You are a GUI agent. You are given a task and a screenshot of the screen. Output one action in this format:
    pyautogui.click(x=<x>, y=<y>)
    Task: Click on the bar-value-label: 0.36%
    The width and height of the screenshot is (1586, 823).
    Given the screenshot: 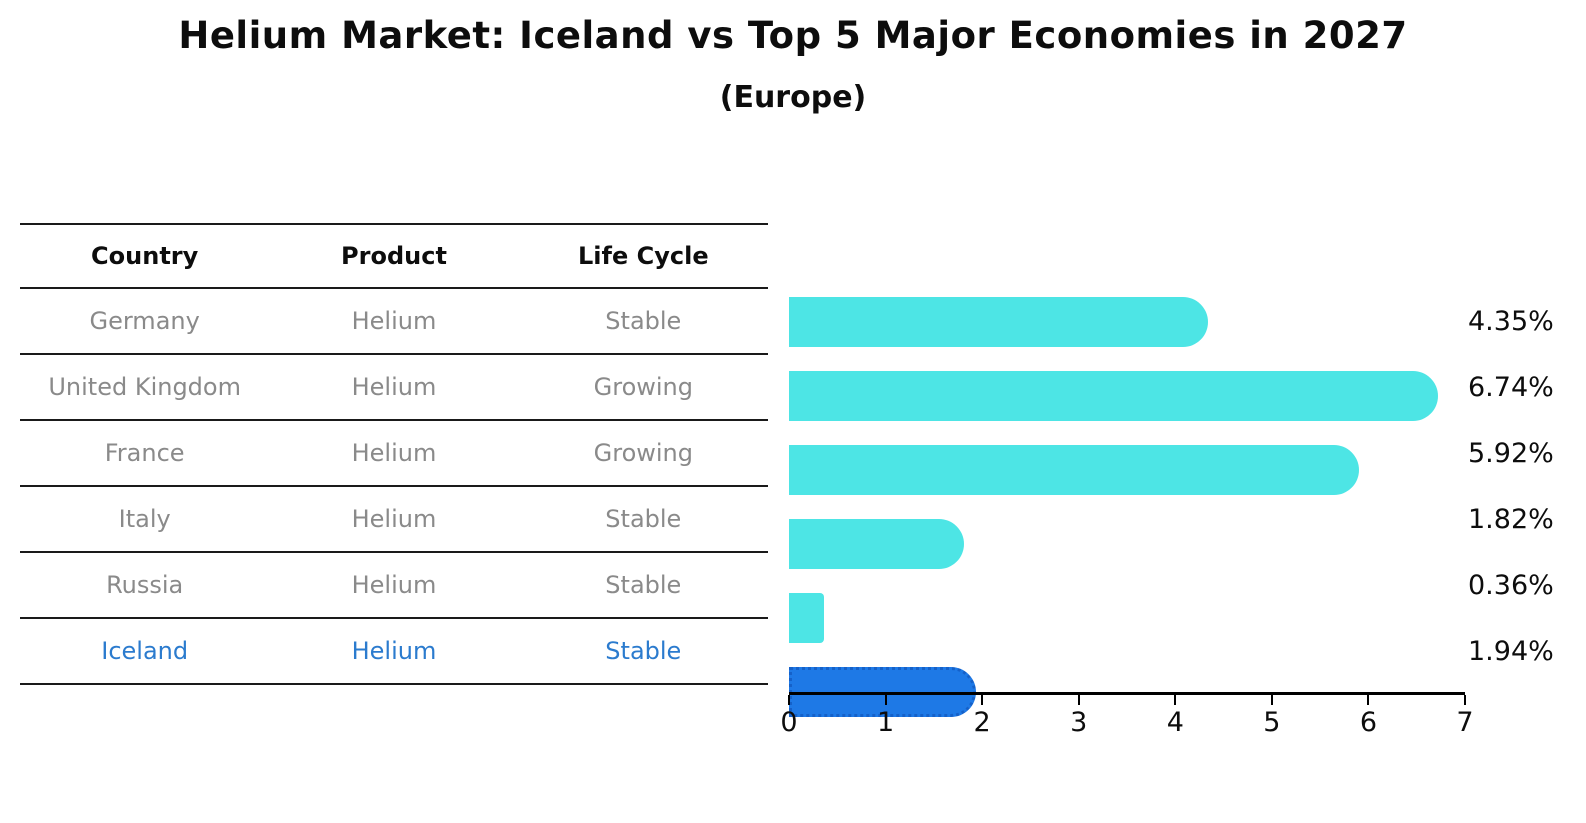 What is the action you would take?
    pyautogui.click(x=1511, y=585)
    